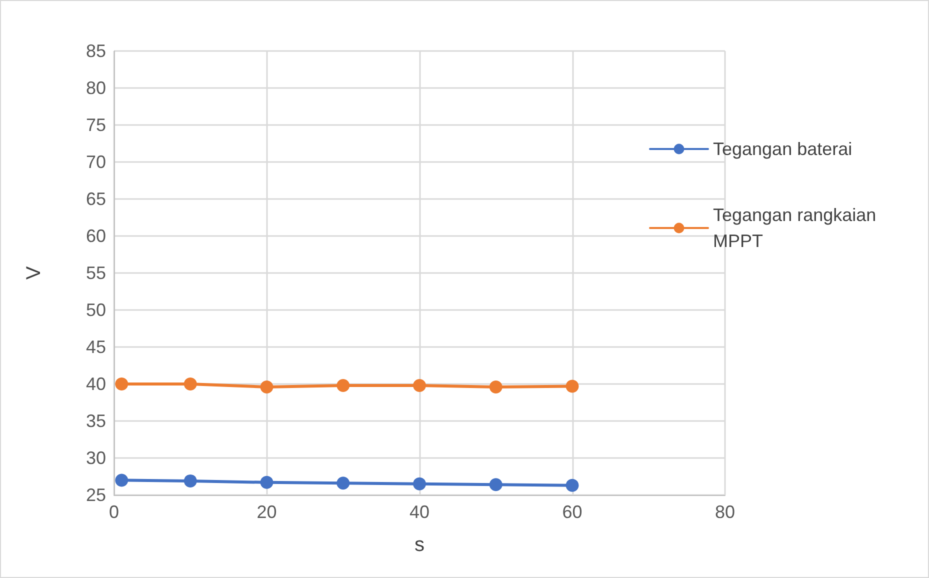 This screenshot has width=929, height=578. What do you see at coordinates (96, 421) in the screenshot?
I see `y-tick-label: 35` at bounding box center [96, 421].